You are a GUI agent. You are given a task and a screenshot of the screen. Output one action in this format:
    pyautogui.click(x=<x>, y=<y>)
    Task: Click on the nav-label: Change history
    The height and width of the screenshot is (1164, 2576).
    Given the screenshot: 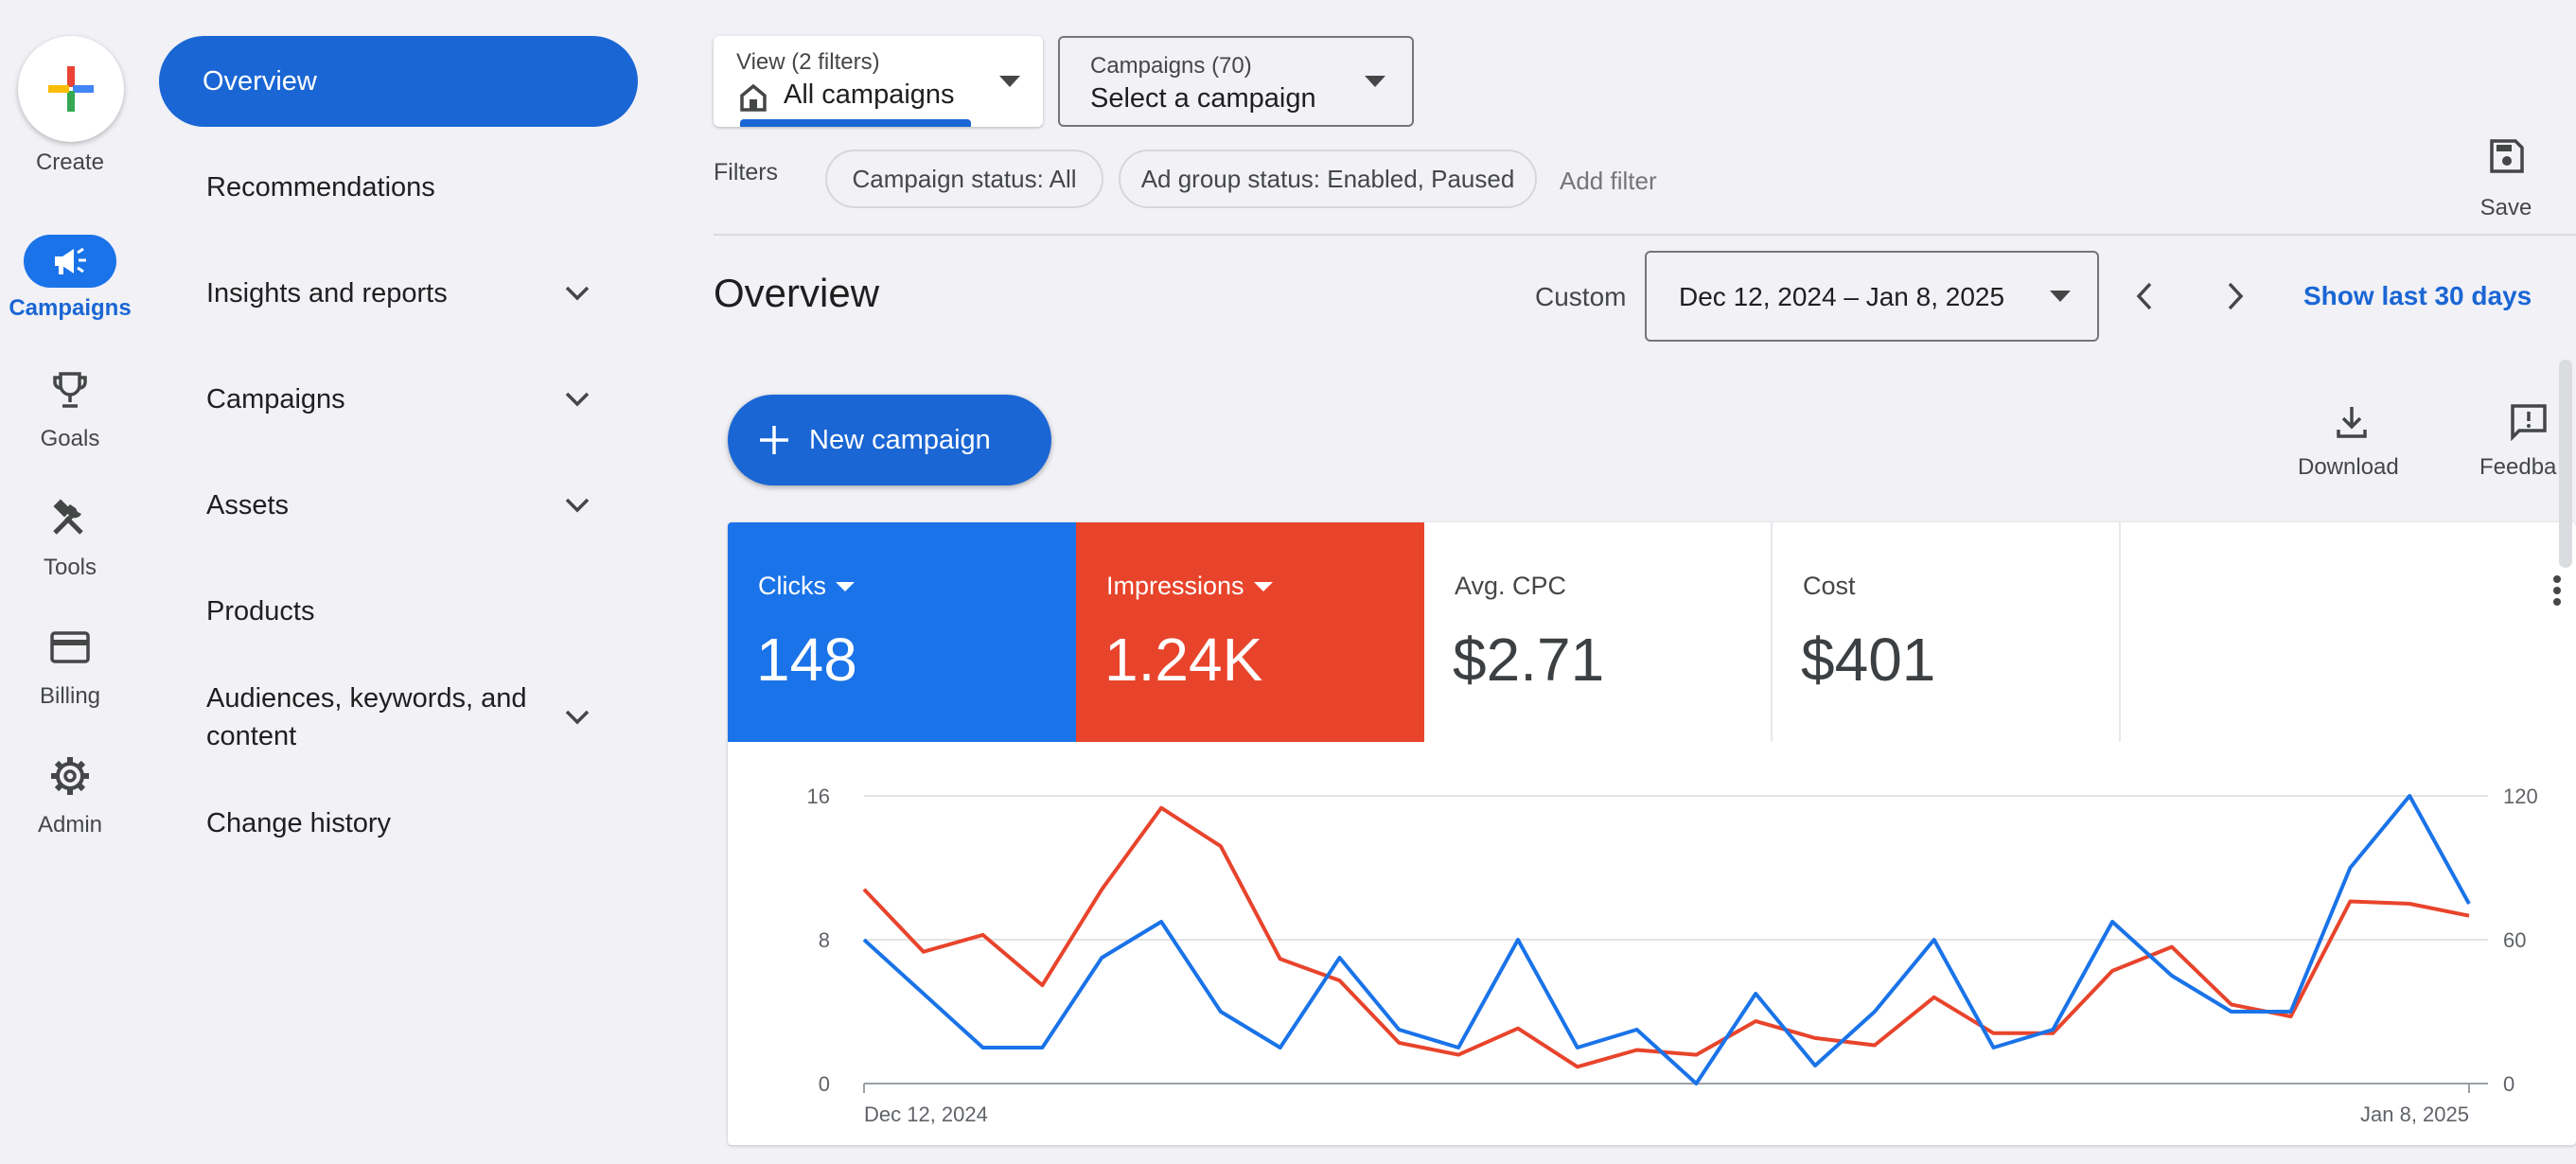 What is the action you would take?
    pyautogui.click(x=299, y=822)
    